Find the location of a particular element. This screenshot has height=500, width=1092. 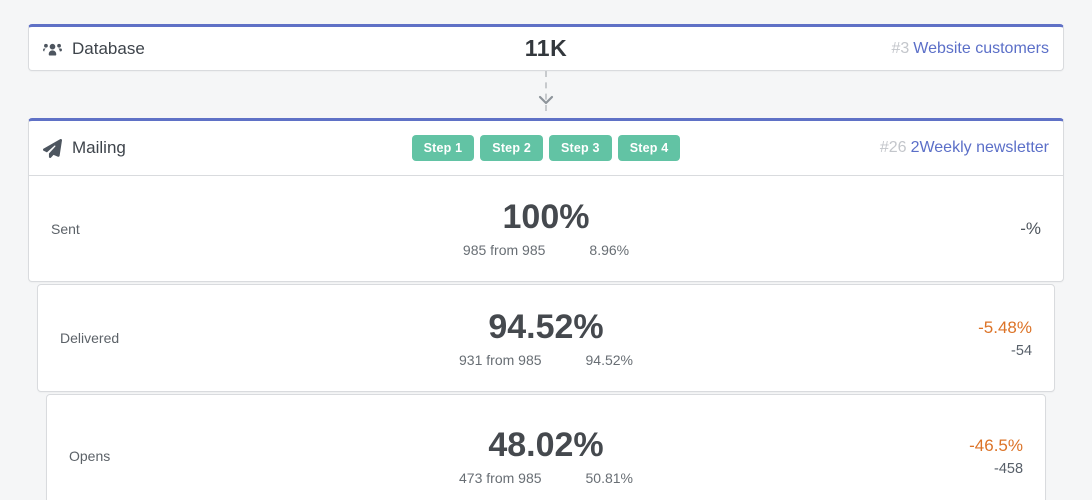

dashed-line is located at coordinates (546, 91).